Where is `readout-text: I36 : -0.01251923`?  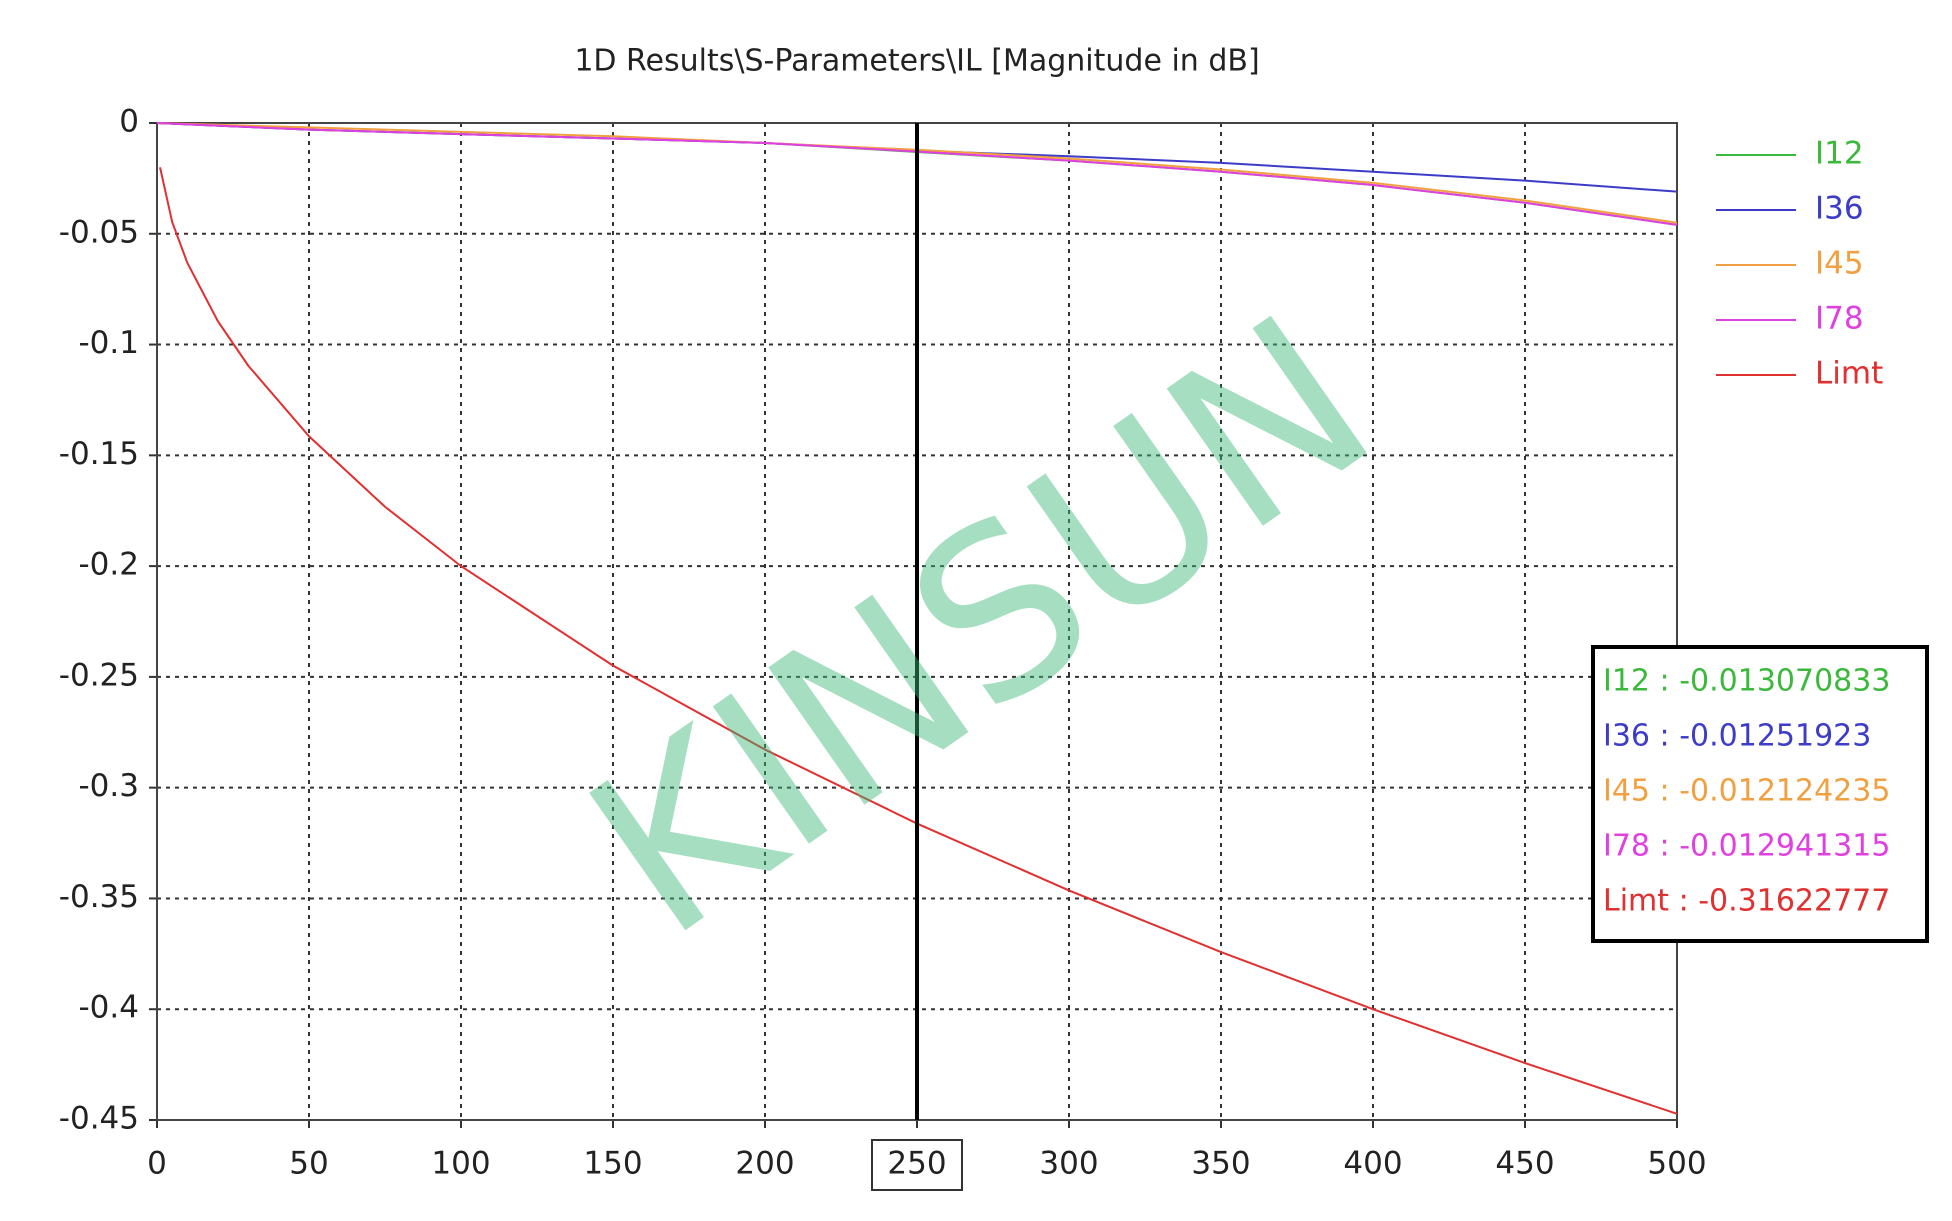 readout-text: I36 : -0.01251923 is located at coordinates (1737, 736).